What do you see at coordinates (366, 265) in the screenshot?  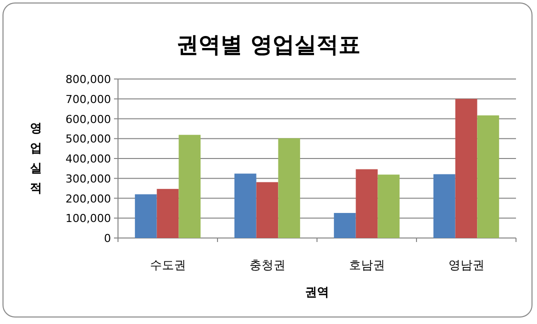 I see `x-tick-label: 호남권` at bounding box center [366, 265].